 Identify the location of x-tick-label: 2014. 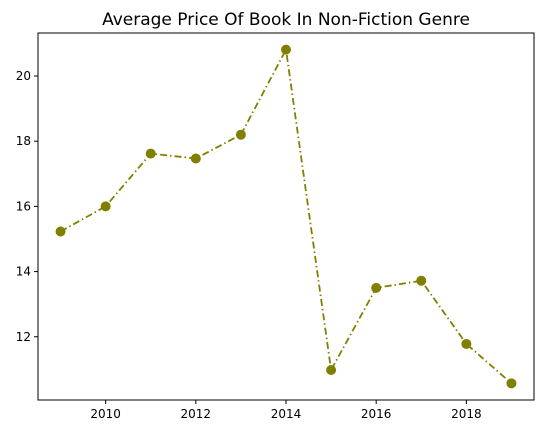
(286, 414).